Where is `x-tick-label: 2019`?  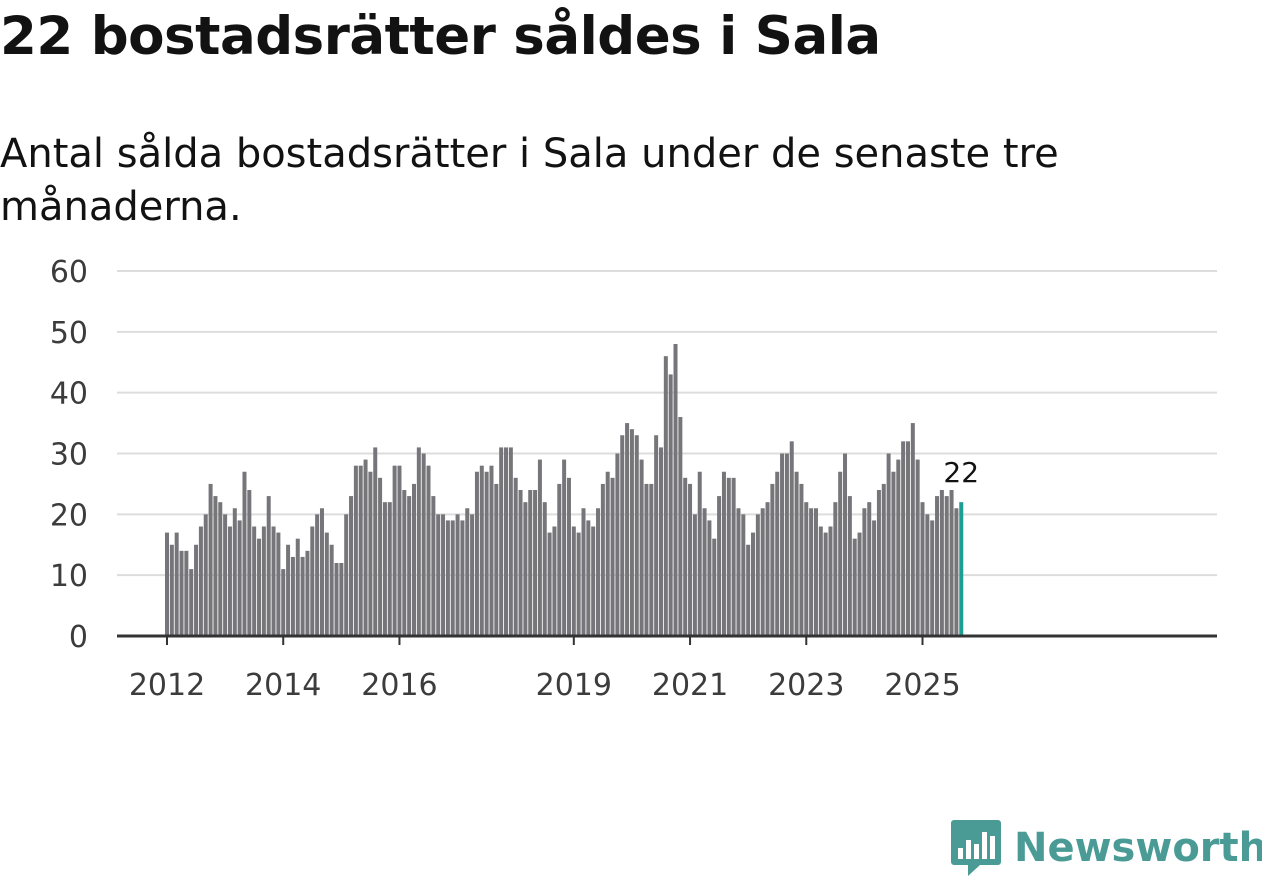 x-tick-label: 2019 is located at coordinates (574, 685).